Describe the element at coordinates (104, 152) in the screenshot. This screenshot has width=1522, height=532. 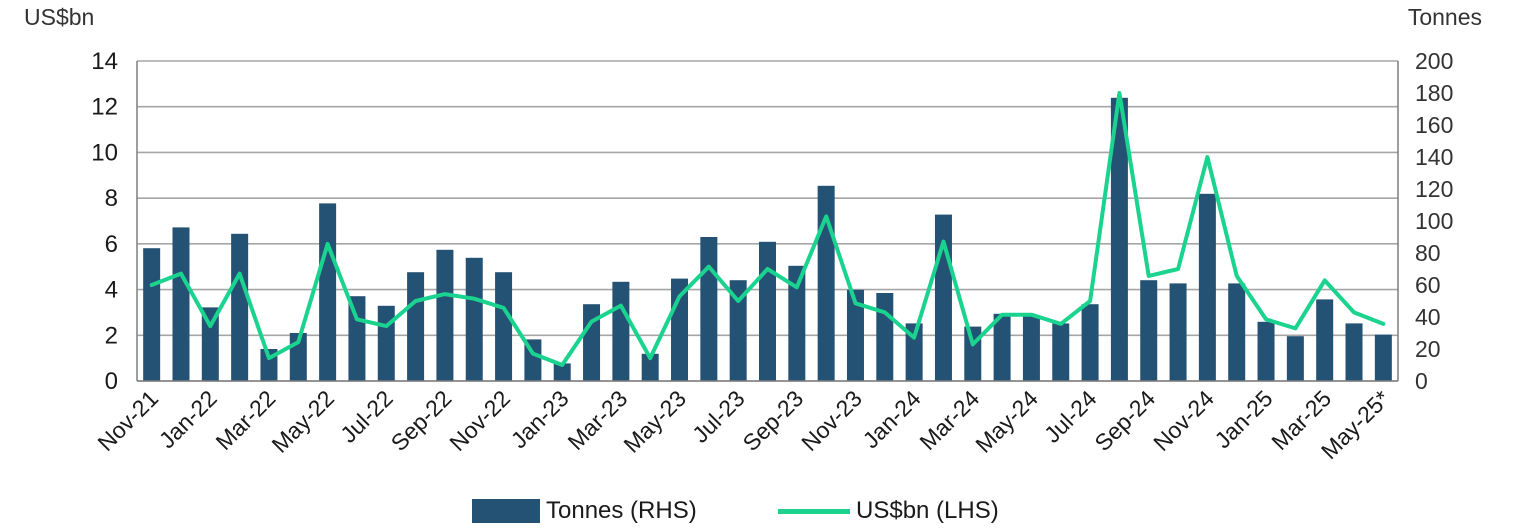
I see `y-left-tick-label: 10` at that location.